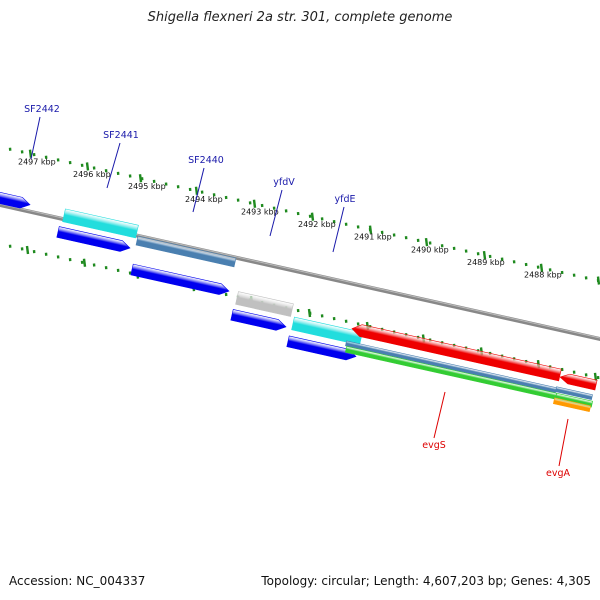  Describe the element at coordinates (260, 211) in the screenshot. I see `kbp-label: 2493 kbp` at that location.